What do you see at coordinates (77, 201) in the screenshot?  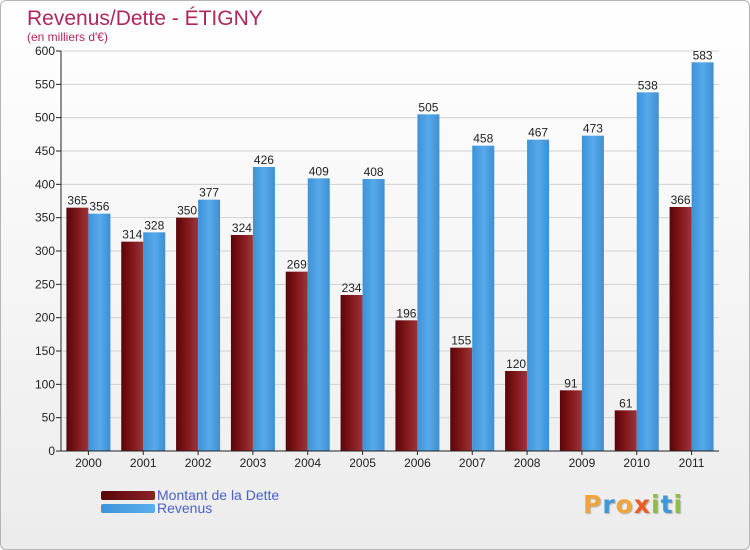 I see `debt-value-label: 365` at bounding box center [77, 201].